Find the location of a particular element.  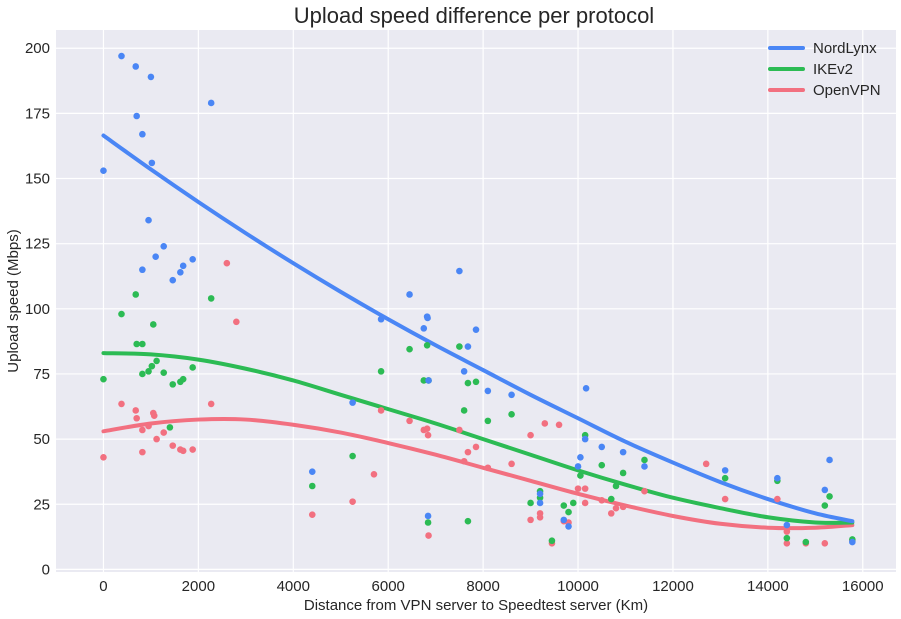

y-tick-label: 100 is located at coordinates (37, 309).